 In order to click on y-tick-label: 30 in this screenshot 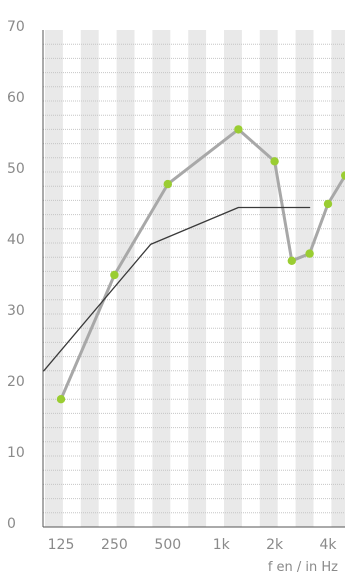, I will do `click(16, 311)`.